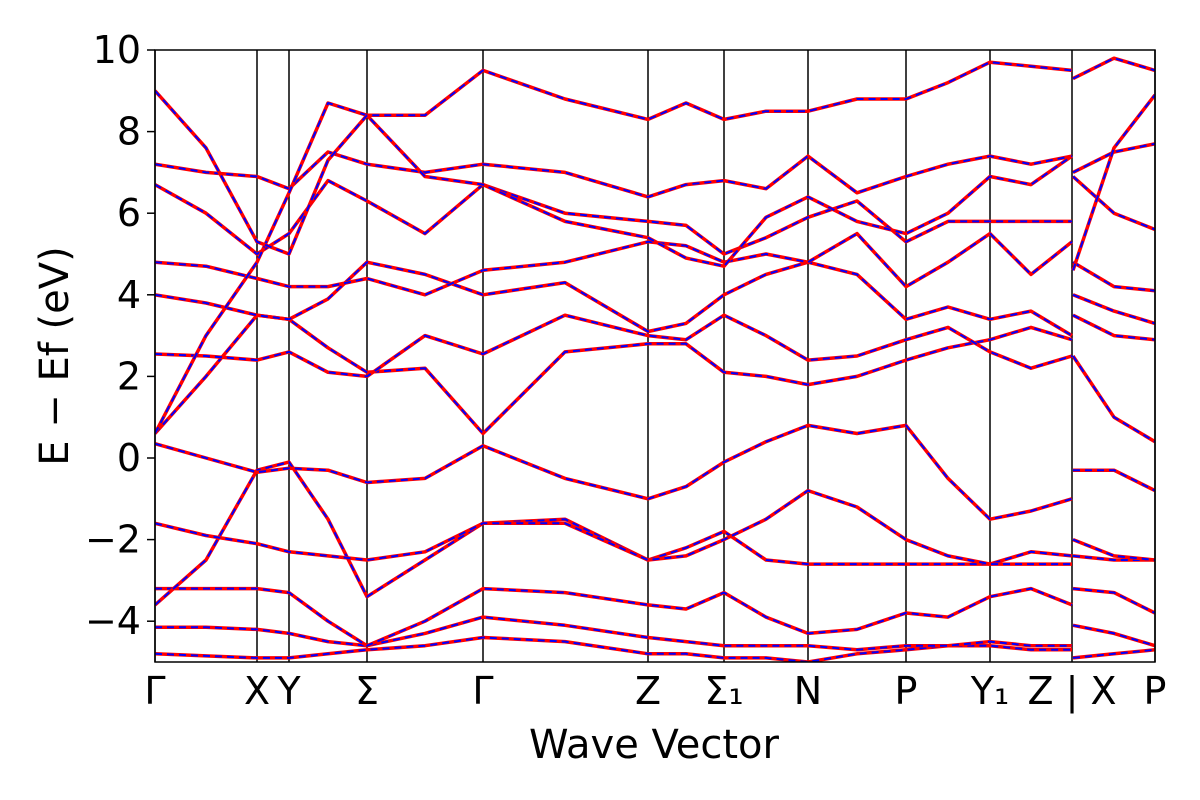 This screenshot has width=1200, height=800. I want to click on x-tick-label: X, so click(257, 691).